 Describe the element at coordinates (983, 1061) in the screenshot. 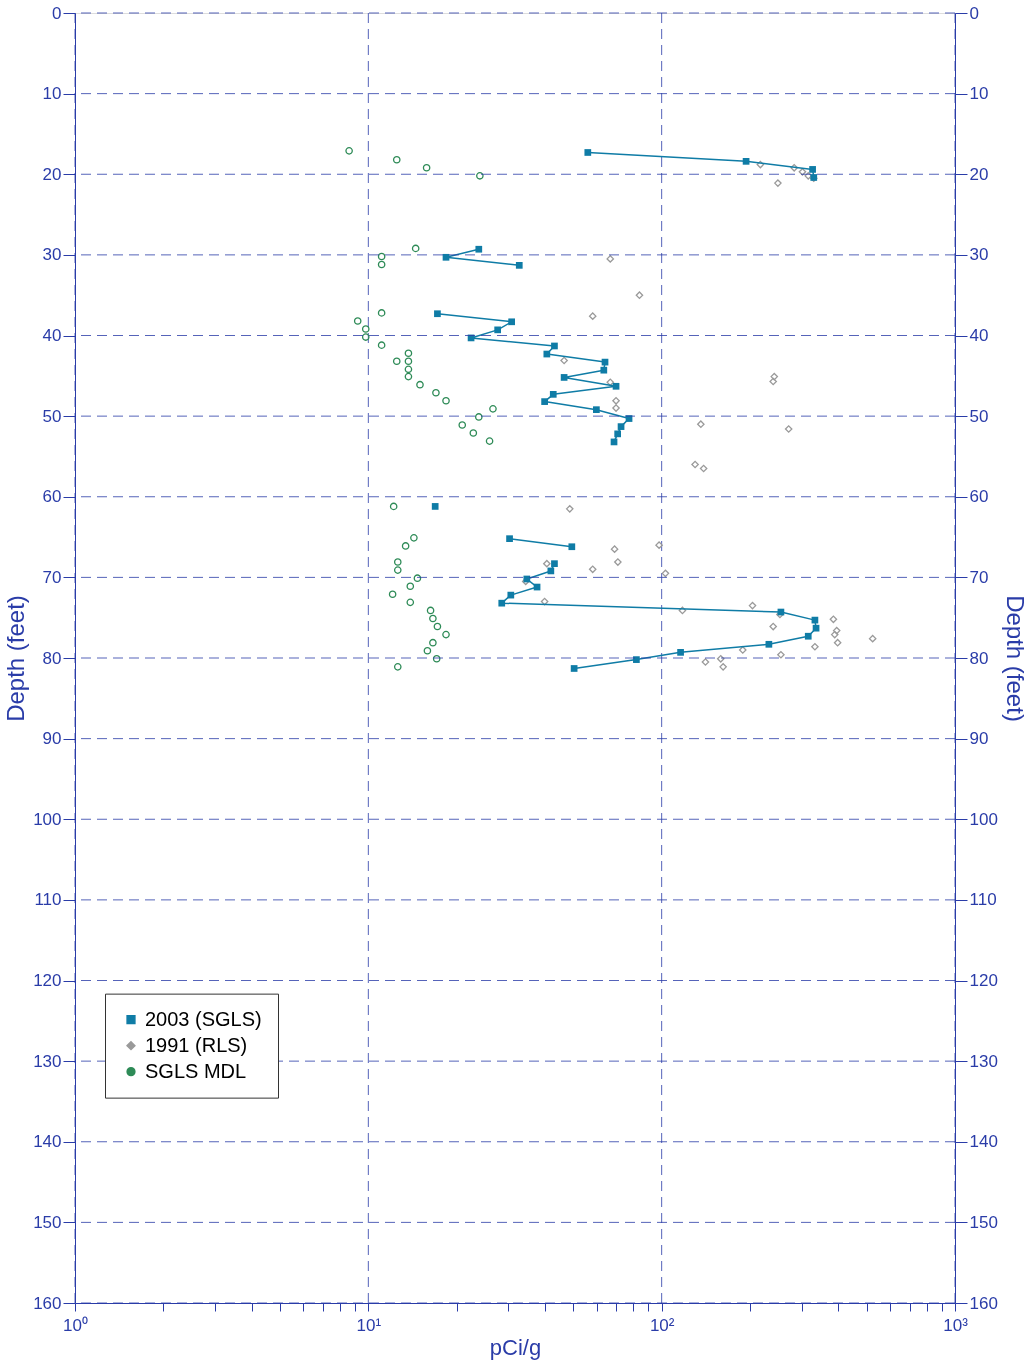

I see `y2-tick-label: 130` at that location.